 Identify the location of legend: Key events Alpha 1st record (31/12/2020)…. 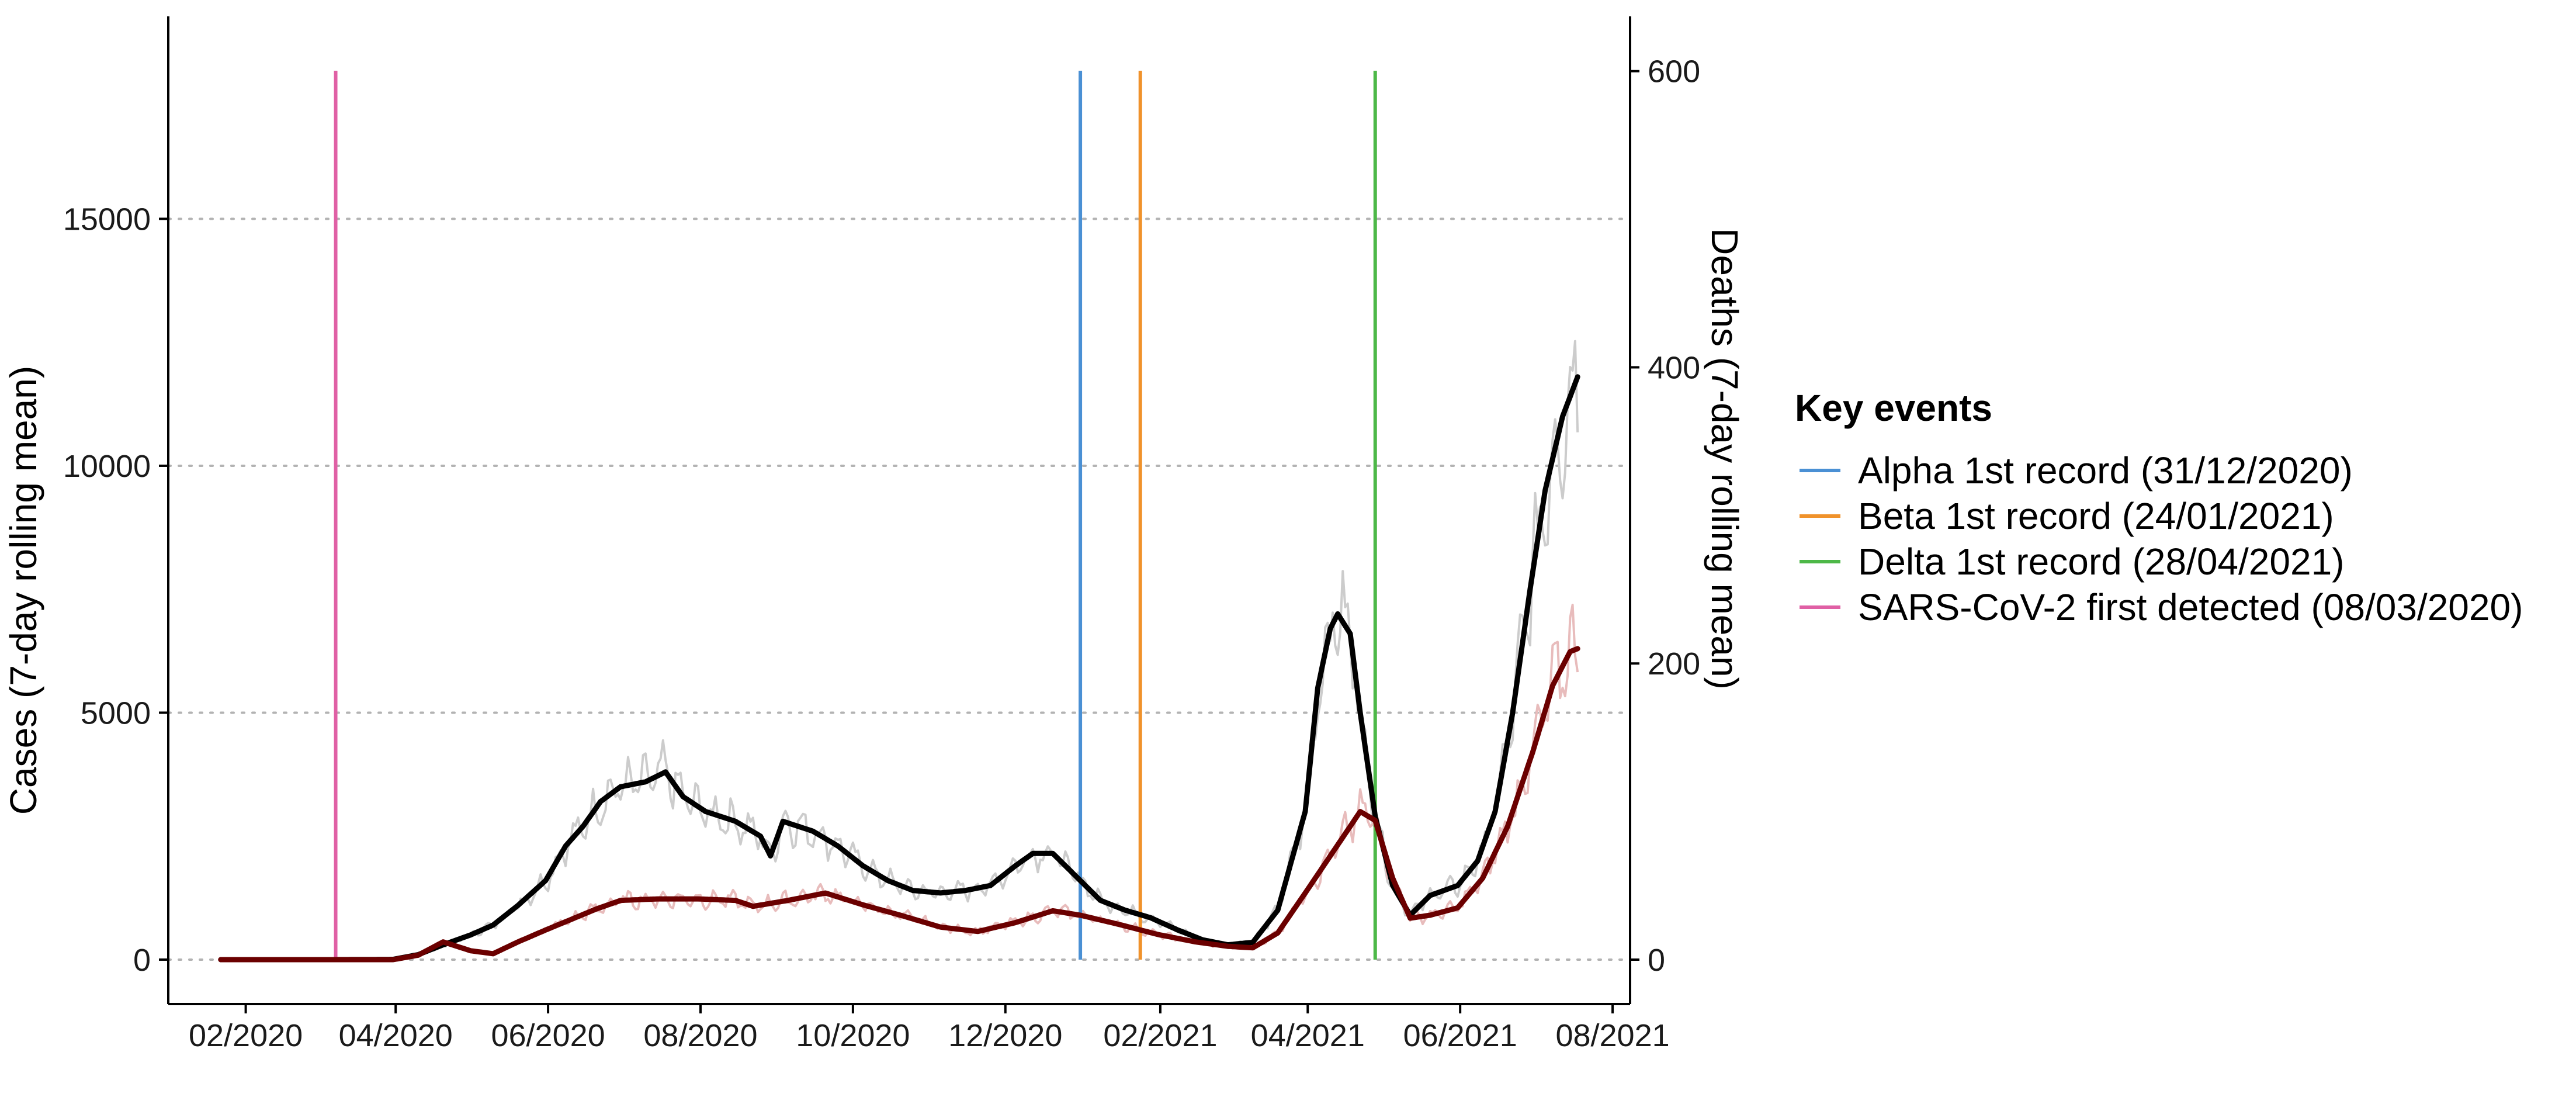
(2159, 507).